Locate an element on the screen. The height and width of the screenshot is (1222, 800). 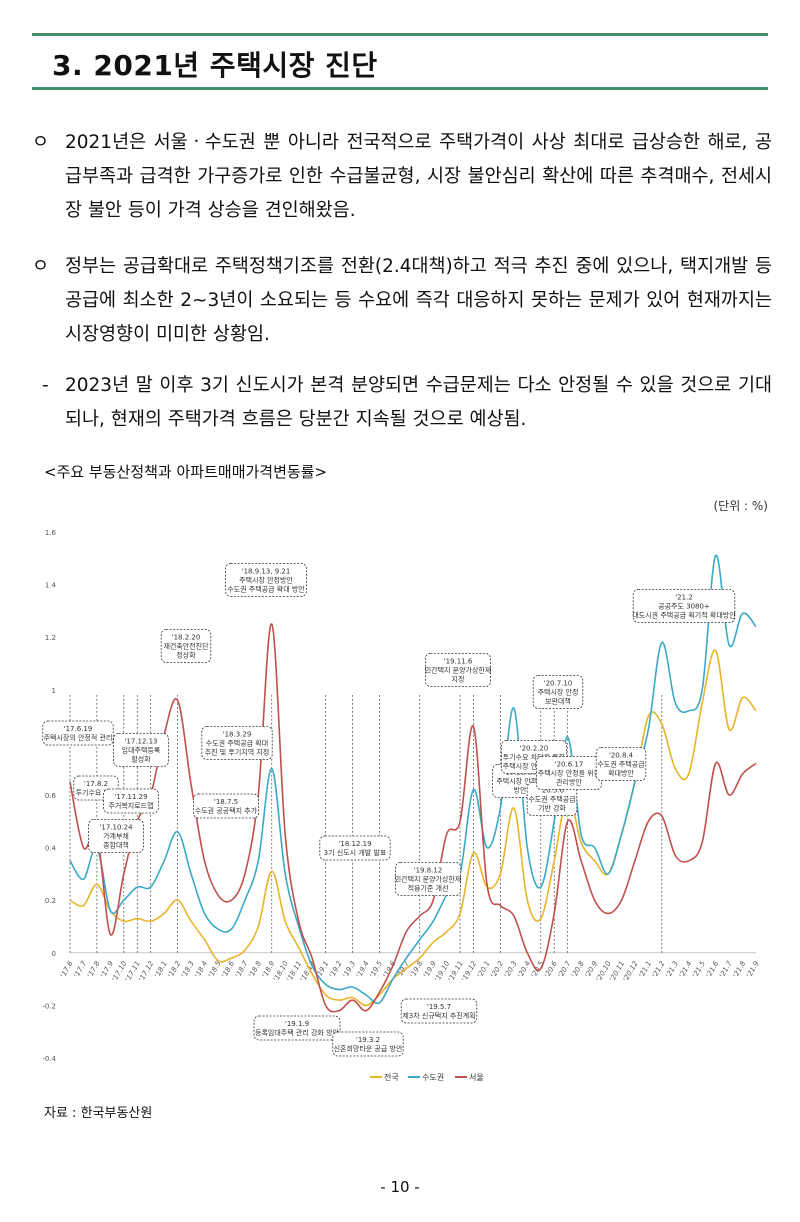
annotation-text: 방안 is located at coordinates (520, 790).